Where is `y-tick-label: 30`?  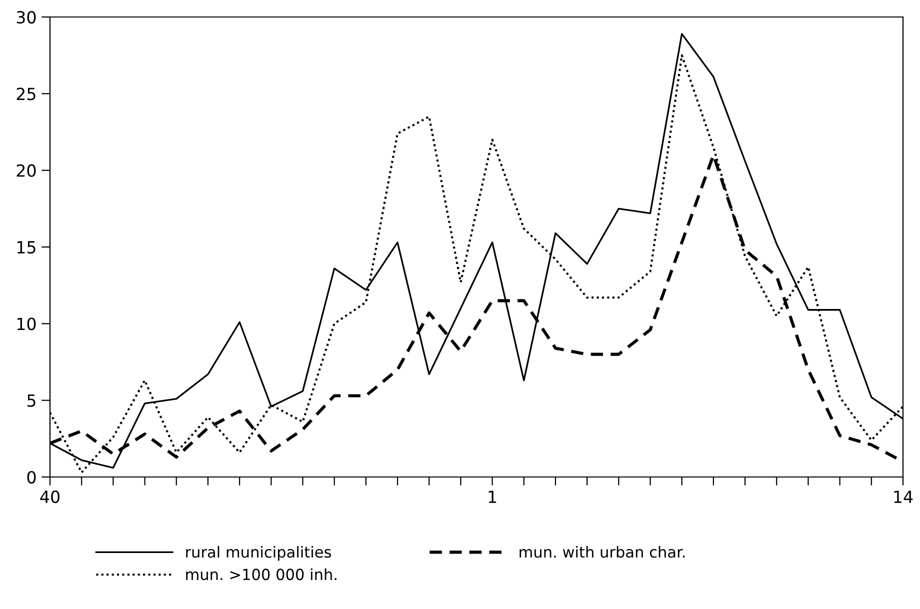 y-tick-label: 30 is located at coordinates (26, 17).